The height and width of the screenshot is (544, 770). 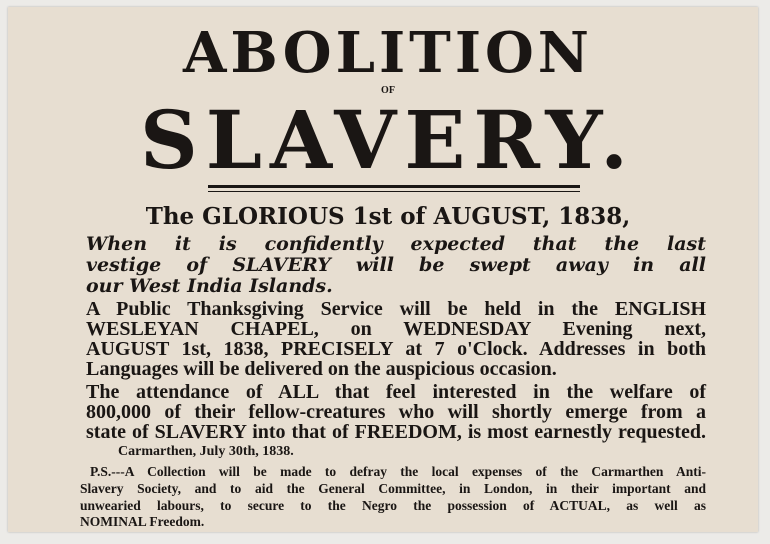 What do you see at coordinates (388, 140) in the screenshot?
I see `title-slavery: SLAVERY.` at bounding box center [388, 140].